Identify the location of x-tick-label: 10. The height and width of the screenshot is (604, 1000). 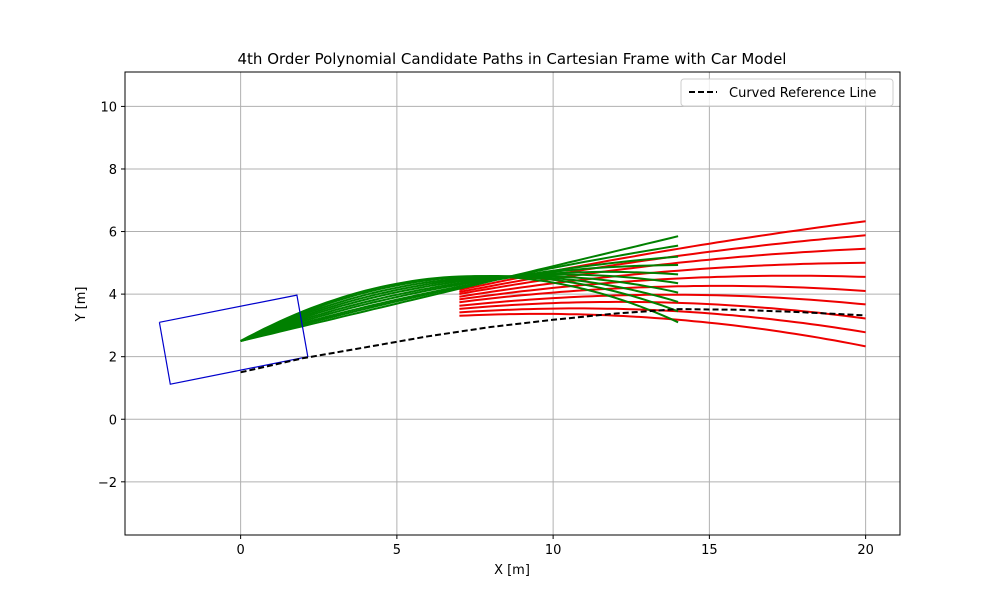
(553, 550).